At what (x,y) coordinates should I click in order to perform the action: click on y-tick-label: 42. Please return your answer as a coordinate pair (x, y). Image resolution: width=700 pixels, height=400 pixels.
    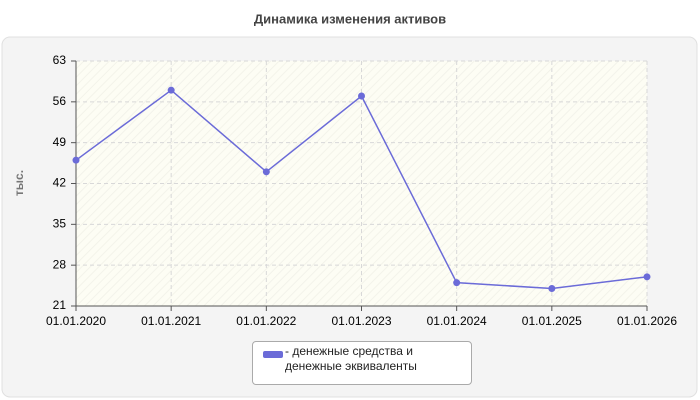
    Looking at the image, I should click on (60, 183).